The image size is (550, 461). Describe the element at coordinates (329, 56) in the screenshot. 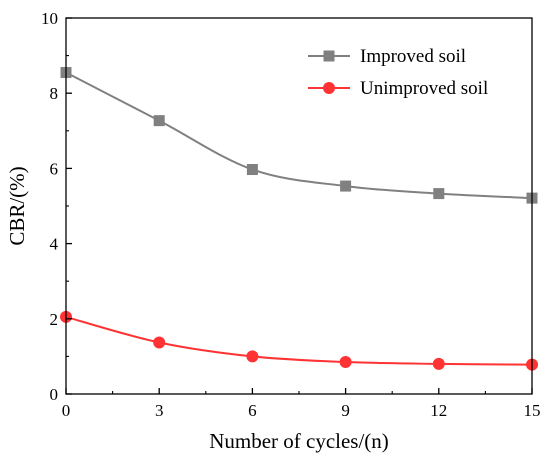

I see `legend-marker-square` at that location.